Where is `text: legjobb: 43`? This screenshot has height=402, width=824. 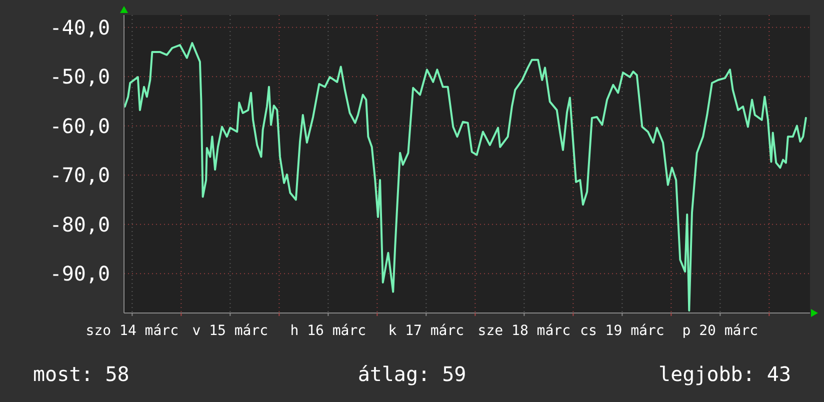
text: legjobb: 43 is located at coordinates (724, 374).